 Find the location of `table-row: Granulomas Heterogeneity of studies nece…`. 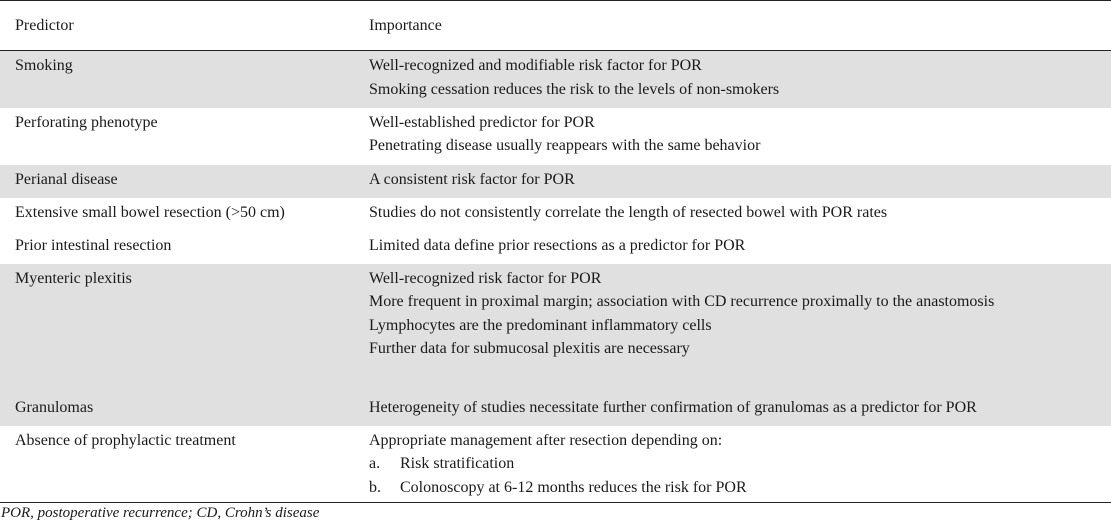

table-row: Granulomas Heterogeneity of studies nece… is located at coordinates (555, 409).